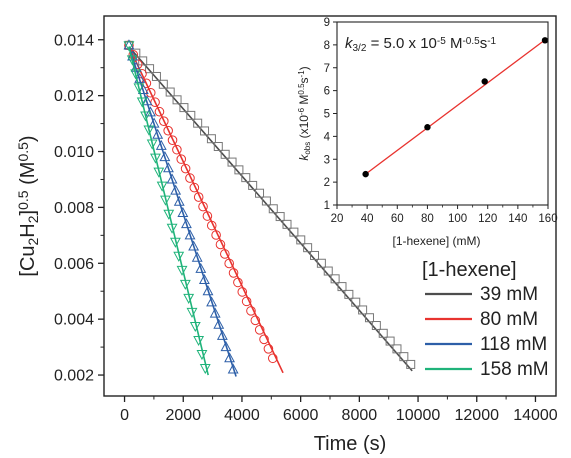 The image size is (571, 458). I want to click on fit-line, so click(168, 211).